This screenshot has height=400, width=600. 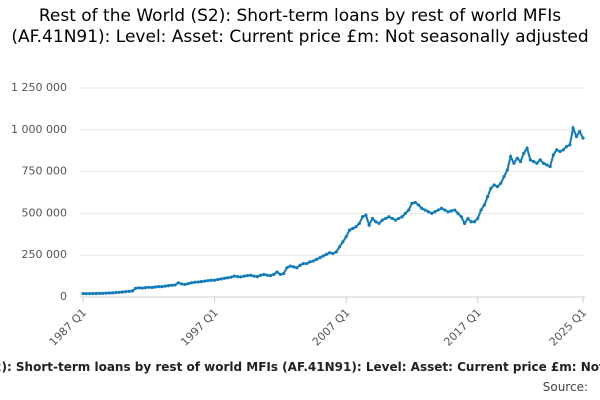 I want to click on y-tick-label: 1 250 000, so click(x=39, y=87).